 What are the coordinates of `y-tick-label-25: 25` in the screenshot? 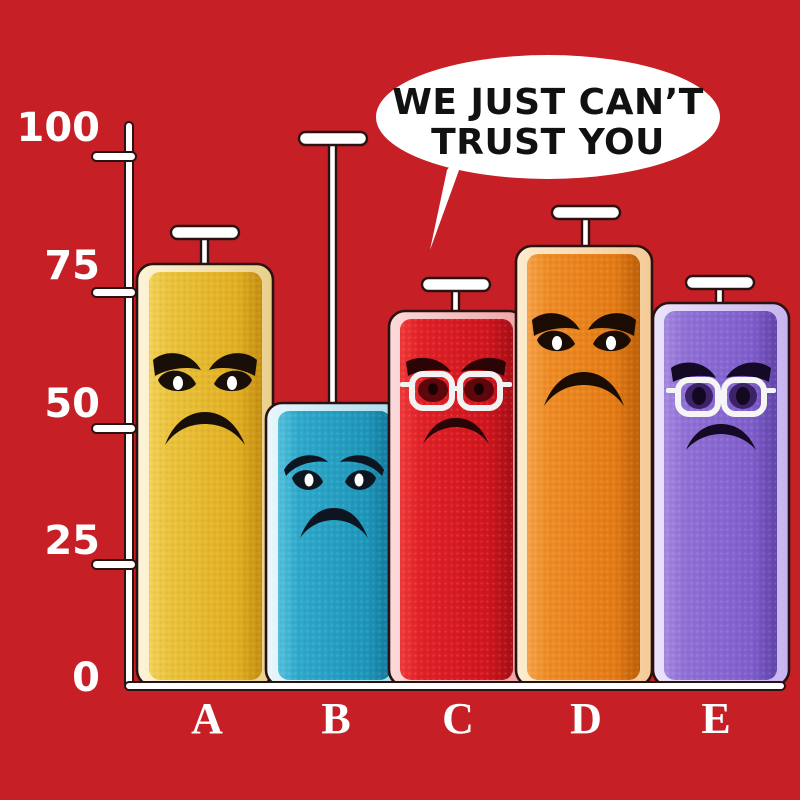 It's located at (72, 541).